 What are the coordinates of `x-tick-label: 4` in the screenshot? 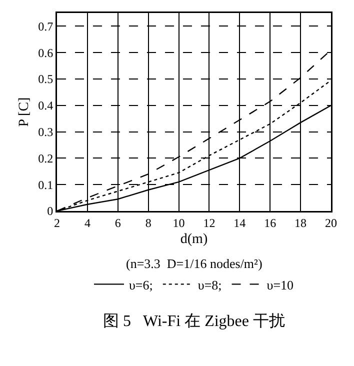 It's located at (87, 223).